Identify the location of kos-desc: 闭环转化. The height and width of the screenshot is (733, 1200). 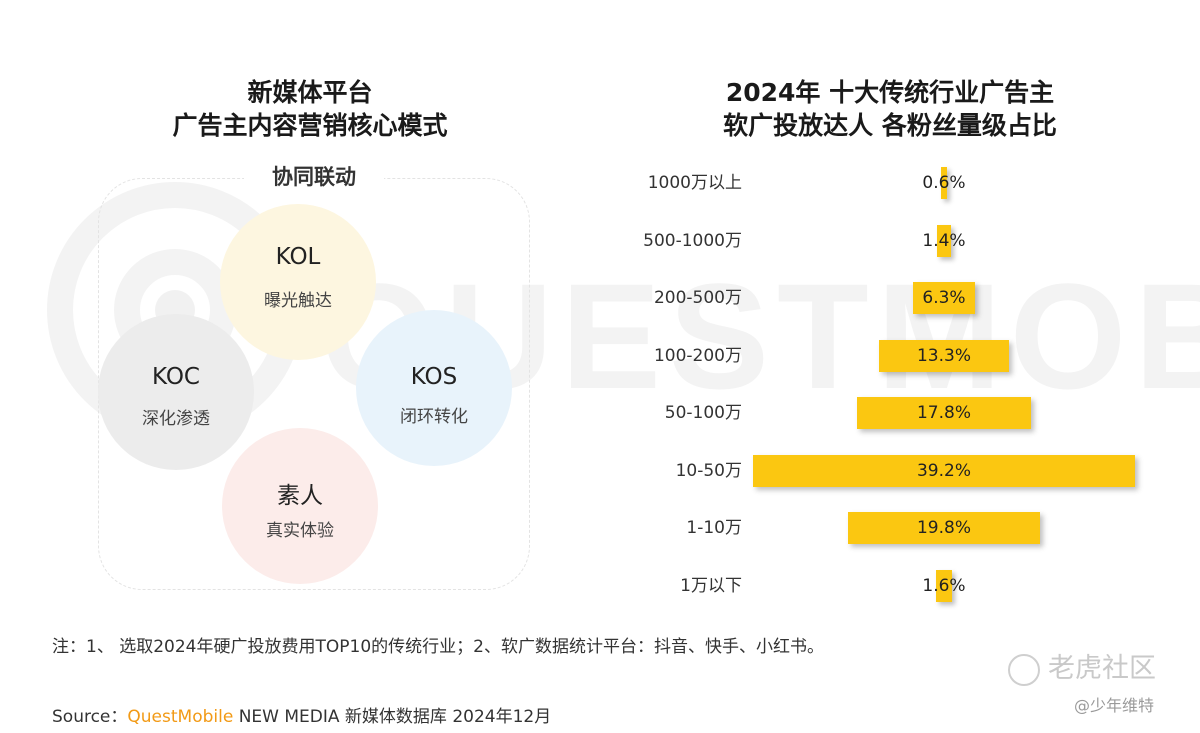
(434, 417).